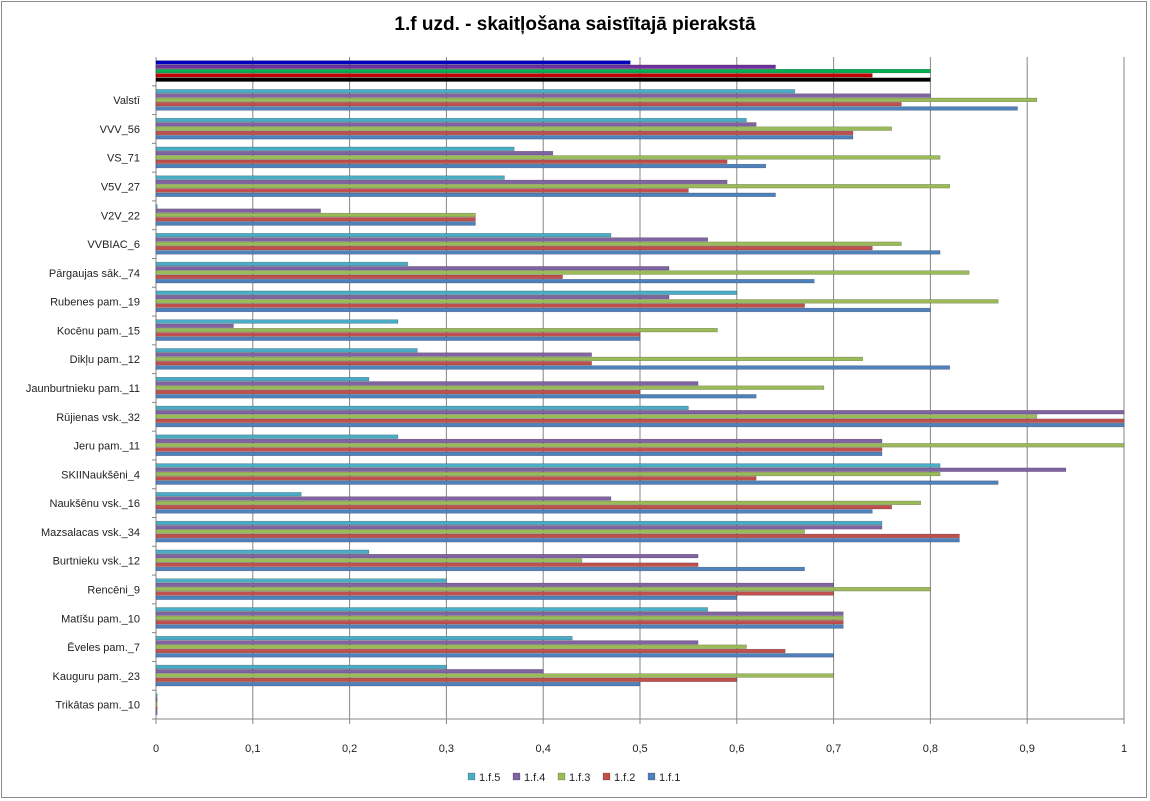 The width and height of the screenshot is (1150, 801). What do you see at coordinates (120, 216) in the screenshot?
I see `category-label: V2V_22` at bounding box center [120, 216].